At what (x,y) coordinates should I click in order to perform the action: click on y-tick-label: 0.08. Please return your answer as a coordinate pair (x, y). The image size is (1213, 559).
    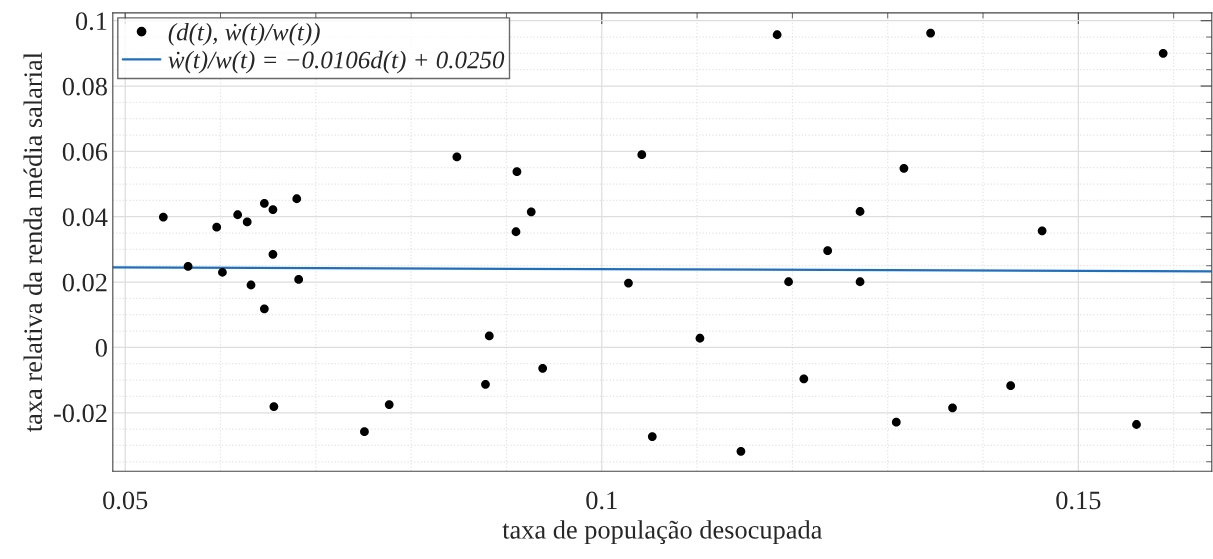
    Looking at the image, I should click on (84, 86).